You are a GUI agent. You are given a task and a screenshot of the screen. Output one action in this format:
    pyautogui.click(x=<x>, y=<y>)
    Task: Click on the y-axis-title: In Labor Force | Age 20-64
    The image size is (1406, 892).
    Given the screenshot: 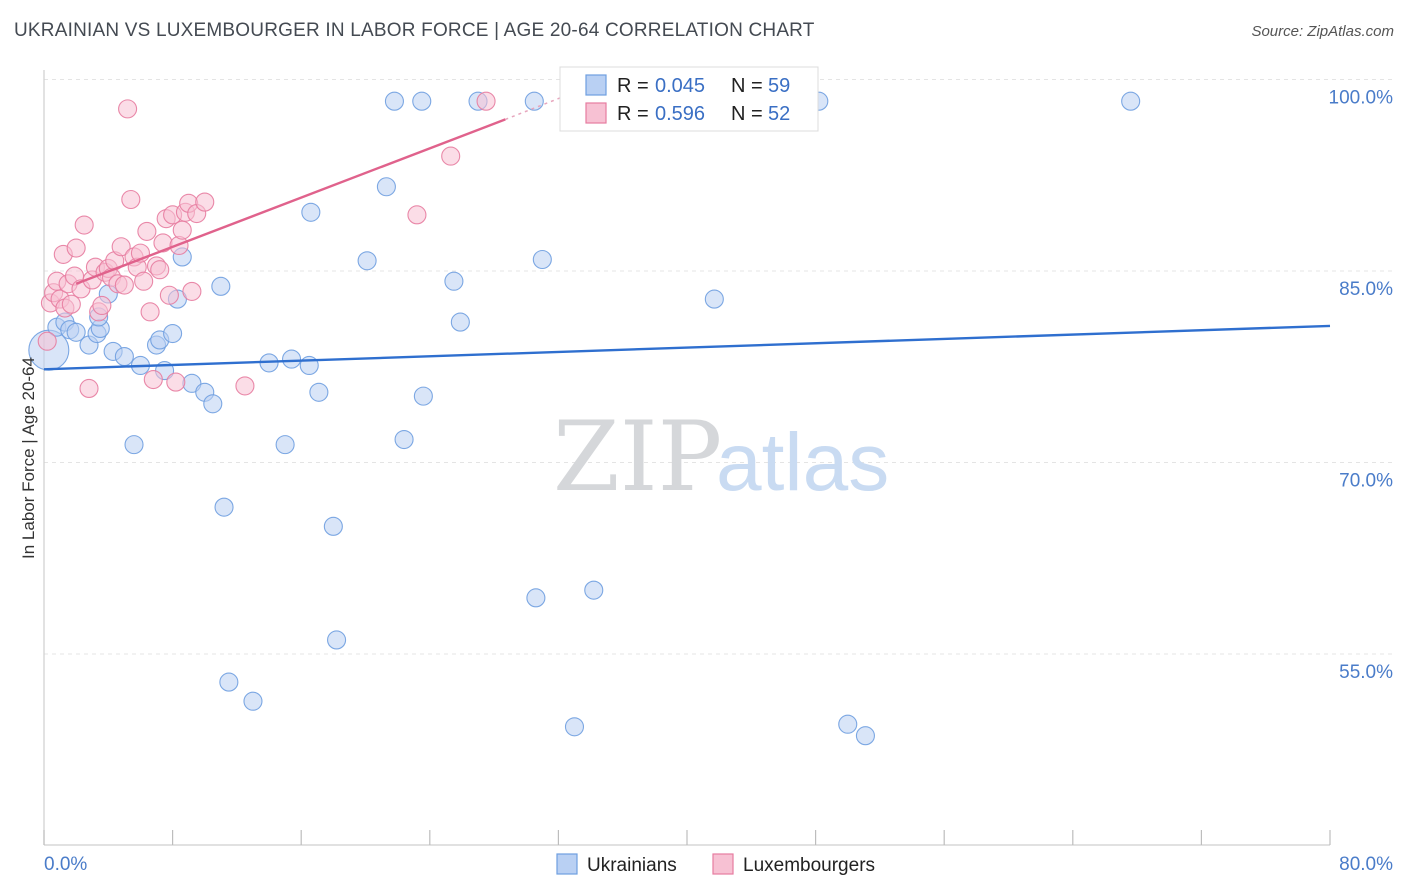 What is the action you would take?
    pyautogui.click(x=28, y=458)
    